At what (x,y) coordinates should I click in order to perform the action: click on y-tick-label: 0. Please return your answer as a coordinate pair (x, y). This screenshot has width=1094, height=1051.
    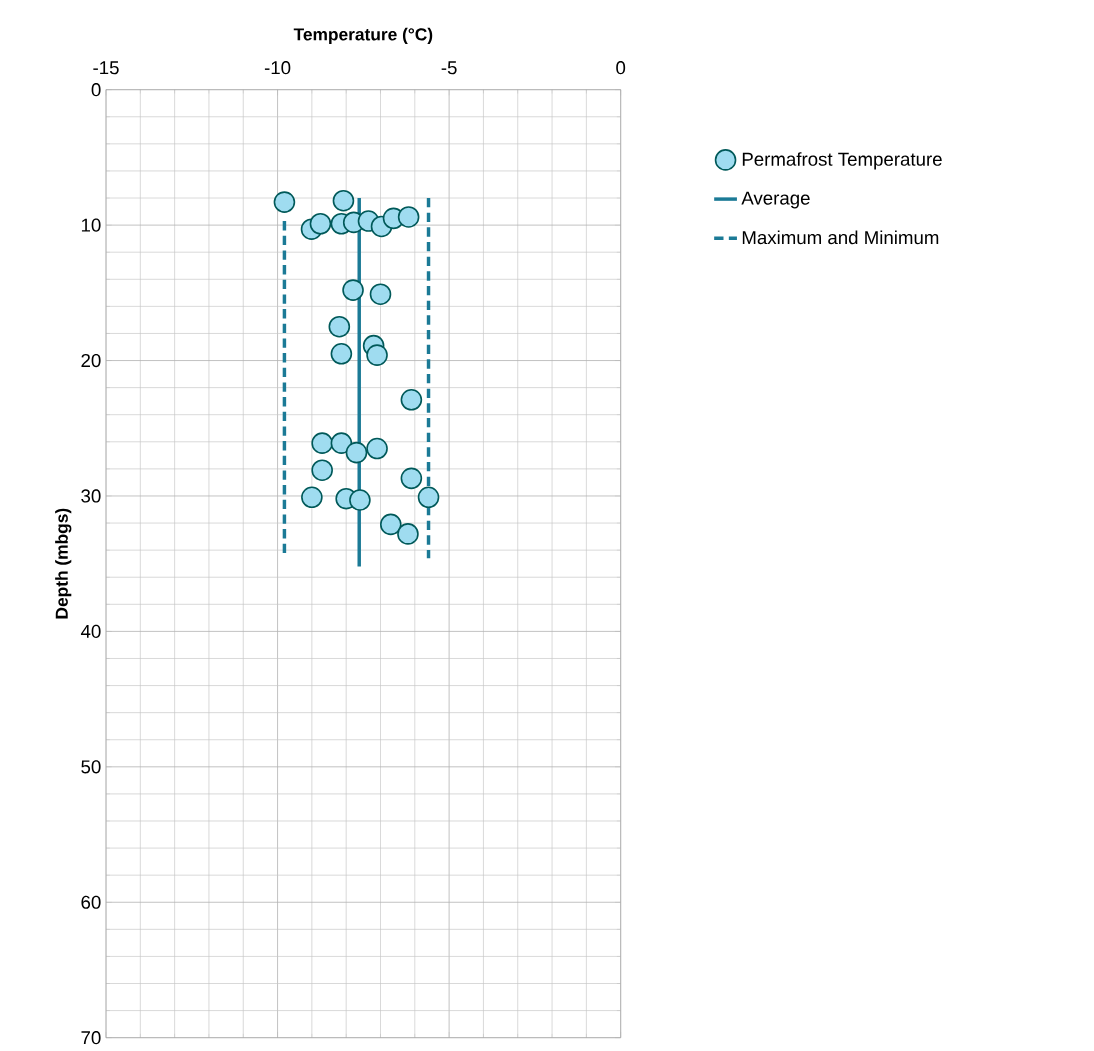
    Looking at the image, I should click on (96, 90).